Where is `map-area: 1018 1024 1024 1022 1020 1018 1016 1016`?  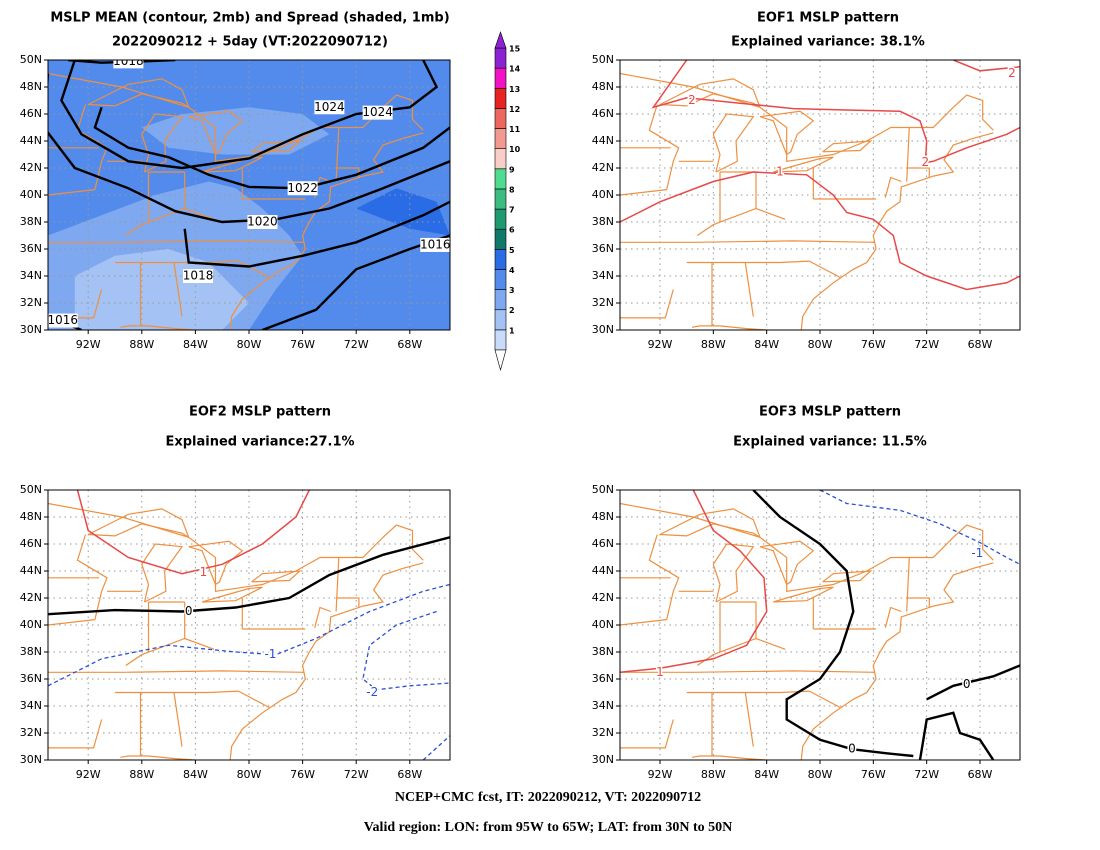
map-area: 1018 1024 1024 1022 1020 1018 1016 1016 is located at coordinates (248, 195).